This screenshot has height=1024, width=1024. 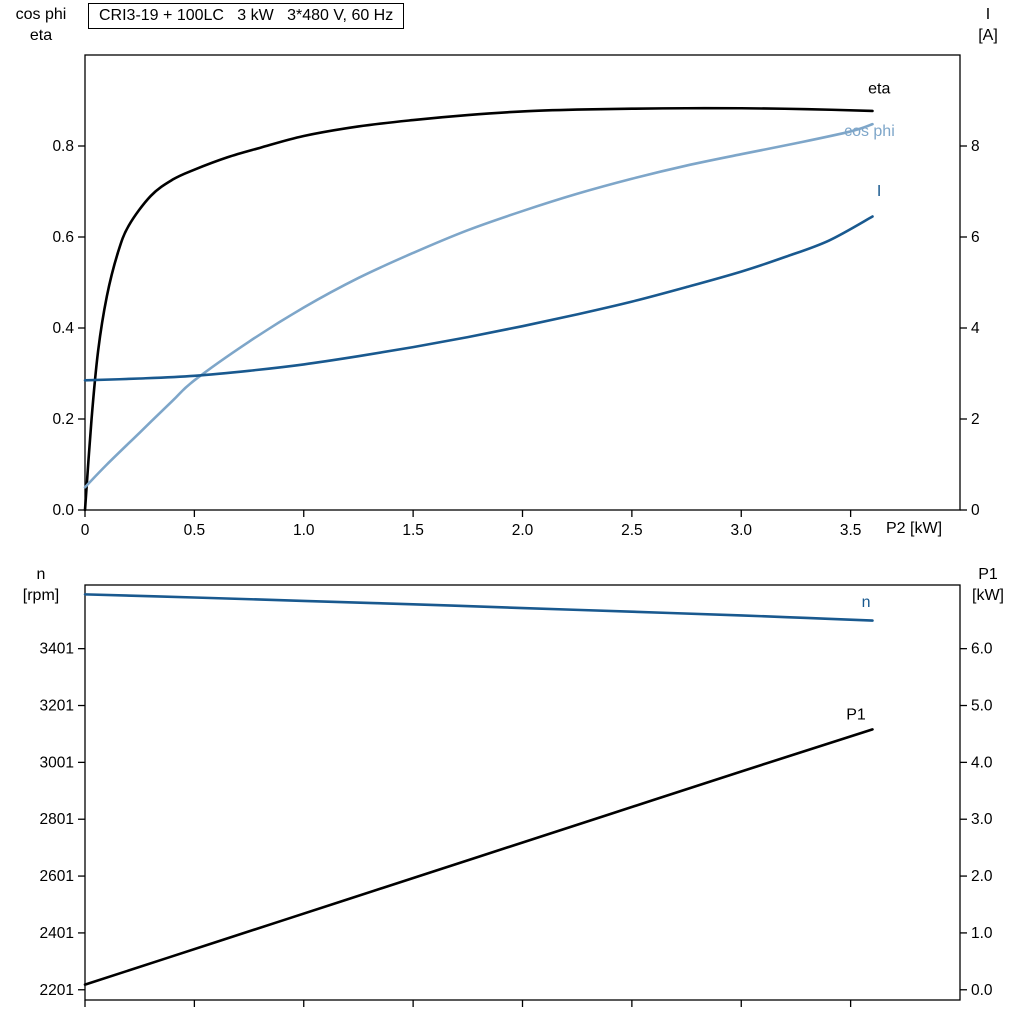 I want to click on right-tick-label: 3.0, so click(x=982, y=819).